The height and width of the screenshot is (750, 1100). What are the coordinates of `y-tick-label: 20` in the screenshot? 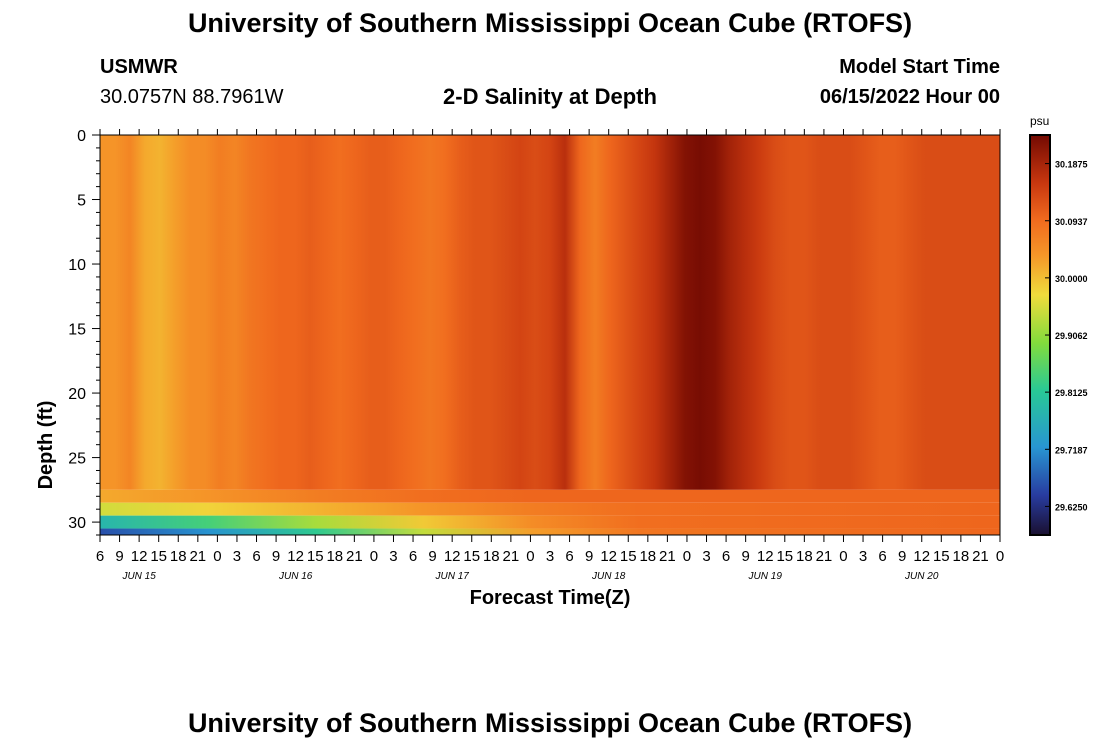 It's located at (77, 394).